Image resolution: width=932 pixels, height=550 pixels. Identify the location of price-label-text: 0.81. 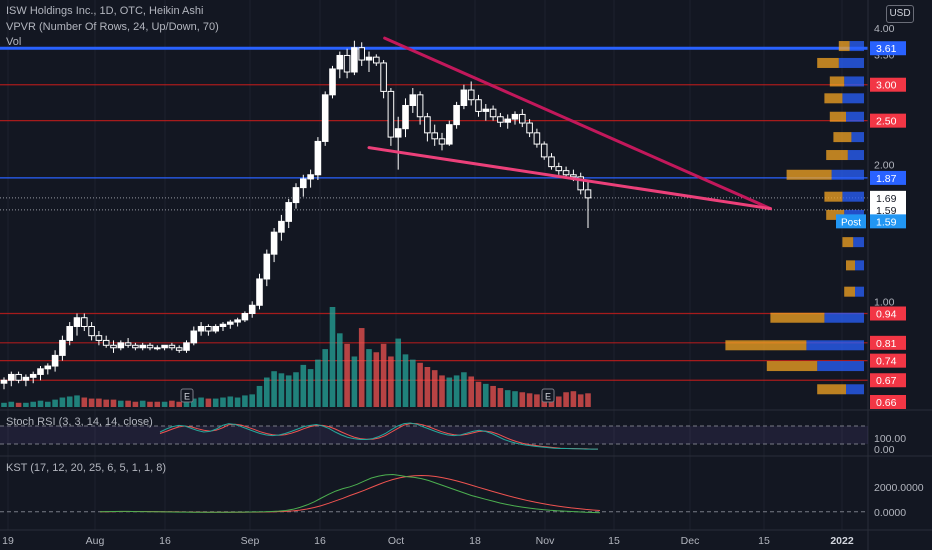
(886, 344).